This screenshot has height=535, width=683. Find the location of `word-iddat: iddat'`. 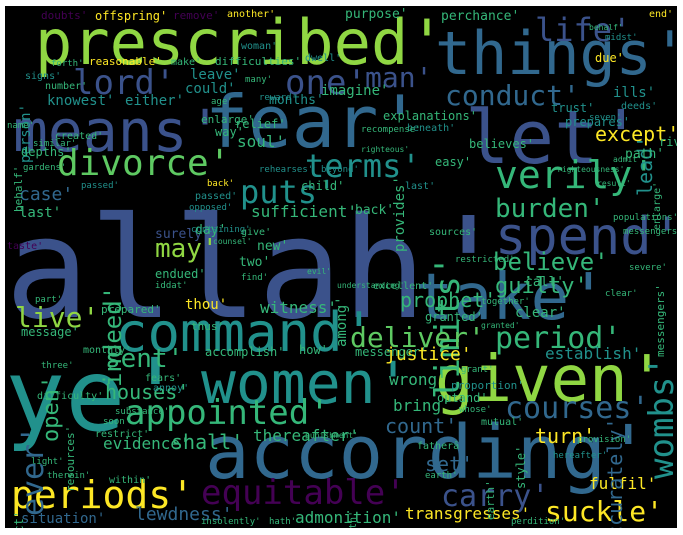

word-iddat: iddat' is located at coordinates (171, 286).